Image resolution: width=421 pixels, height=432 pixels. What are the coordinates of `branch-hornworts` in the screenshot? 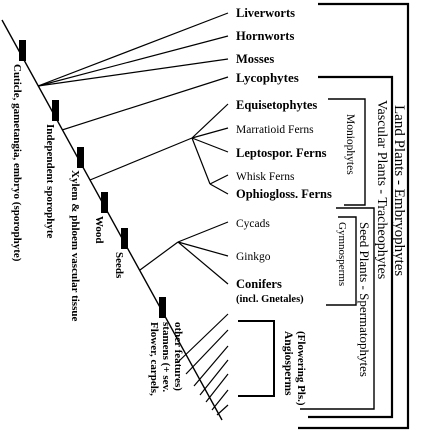 It's located at (133, 61).